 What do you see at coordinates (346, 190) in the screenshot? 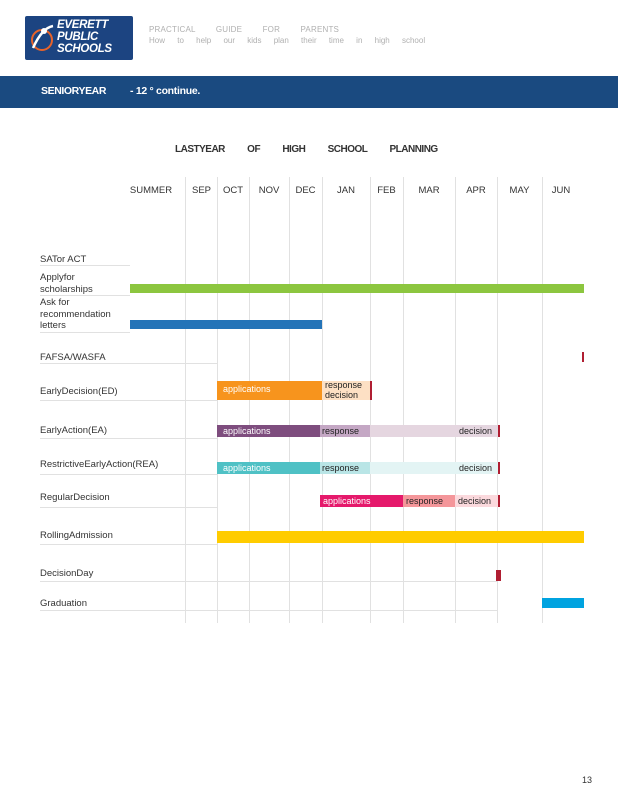
I see `month-label-jan: JAN` at bounding box center [346, 190].